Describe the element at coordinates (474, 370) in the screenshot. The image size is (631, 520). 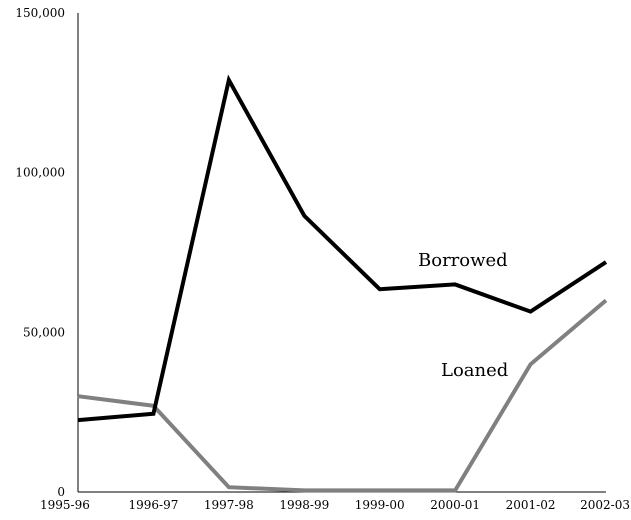
I see `series-label-loaned: Loaned` at that location.